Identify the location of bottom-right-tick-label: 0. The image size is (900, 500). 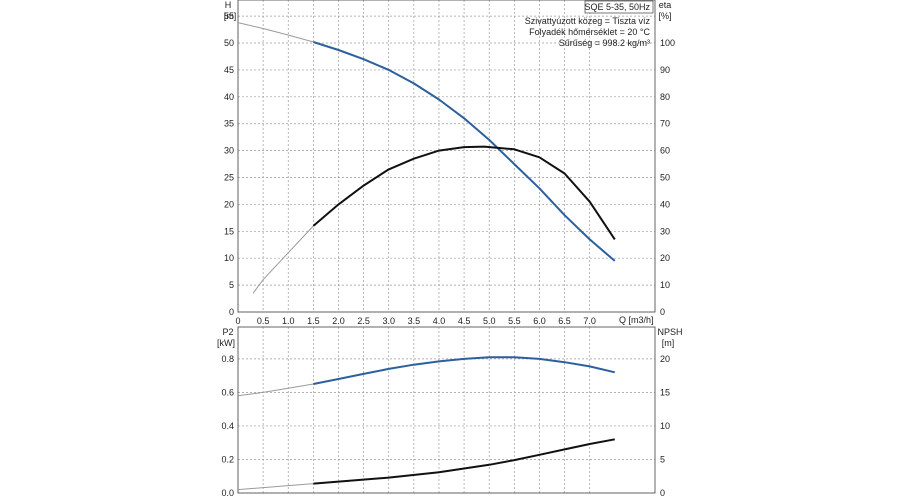
(662, 493).